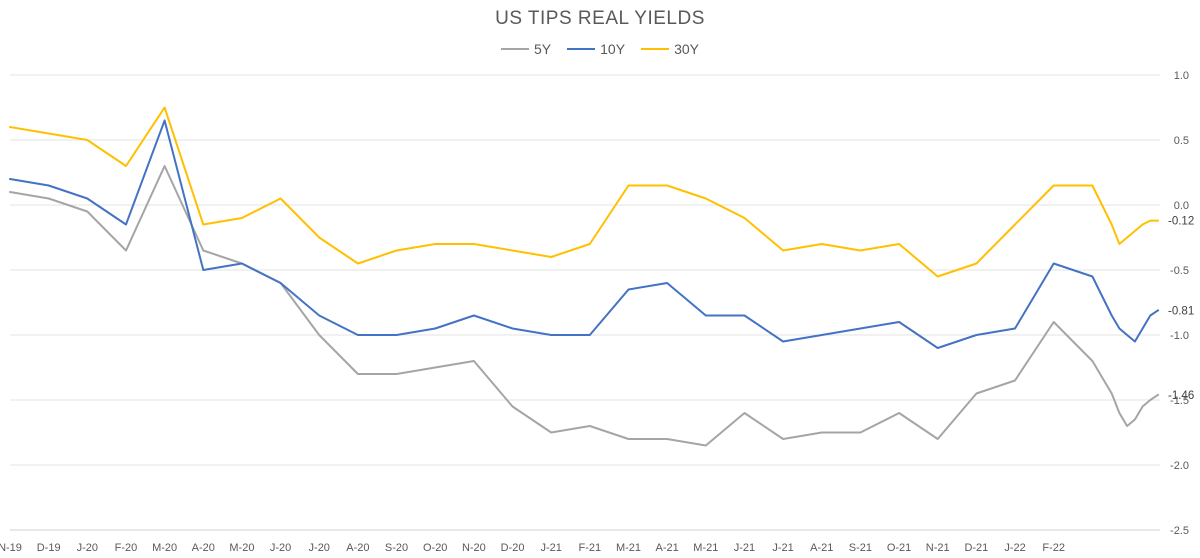 This screenshot has height=558, width=1200. I want to click on y-tick-label: -1.0, so click(1179, 336).